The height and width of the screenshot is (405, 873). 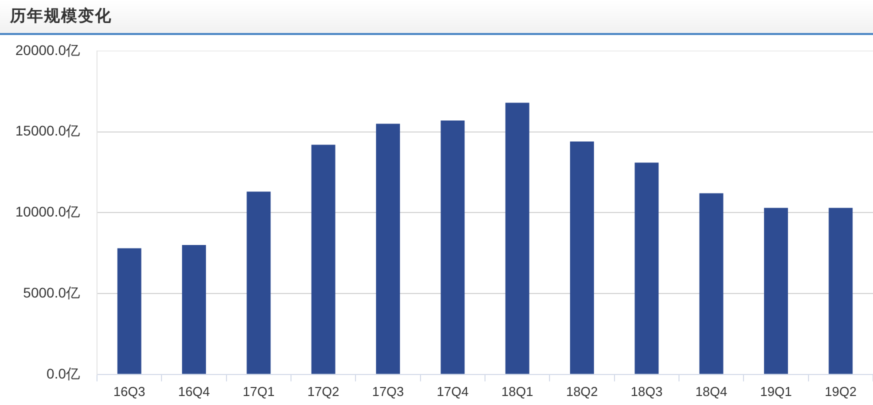 I want to click on chart-title: 历年规模变化, so click(x=61, y=16).